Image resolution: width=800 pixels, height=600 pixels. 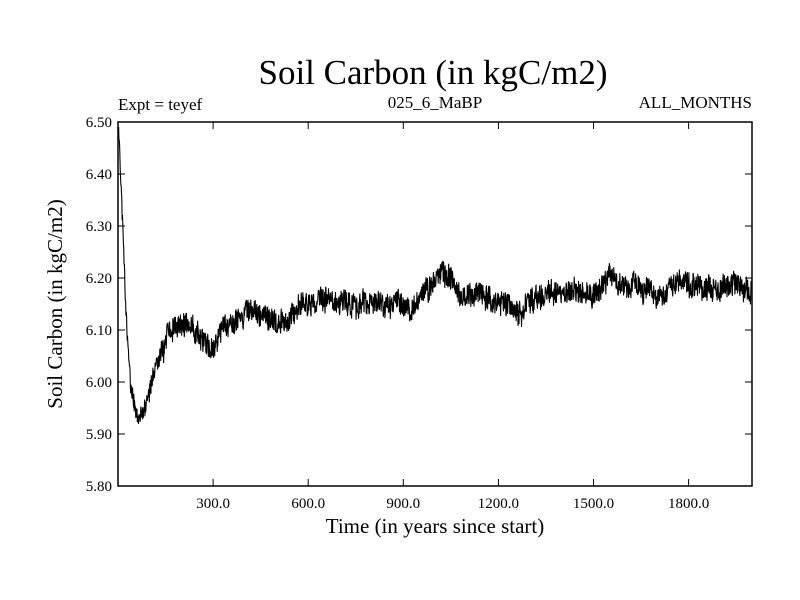 I want to click on y-tick-label: 6.40, so click(x=99, y=175).